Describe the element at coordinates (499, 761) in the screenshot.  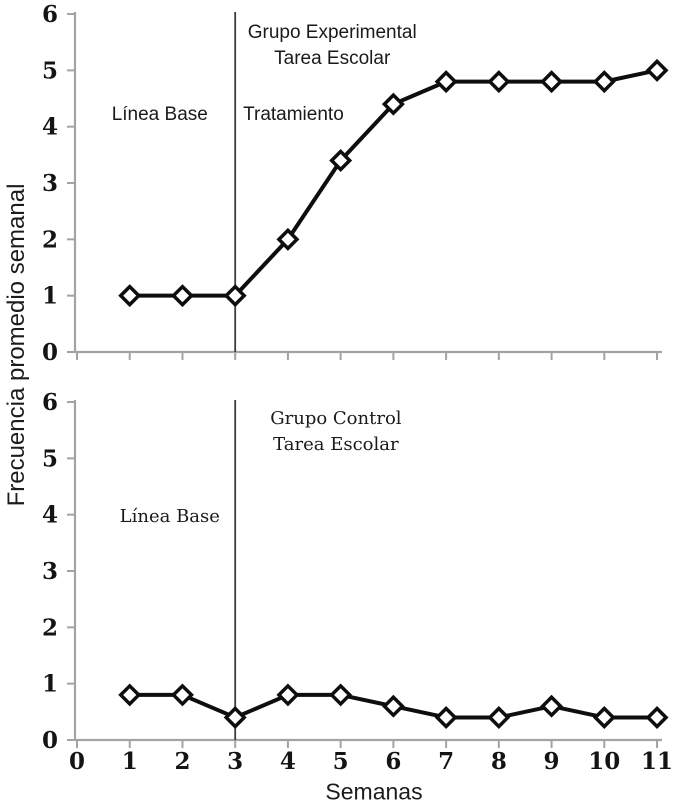
I see `x-tick-label: 8` at that location.